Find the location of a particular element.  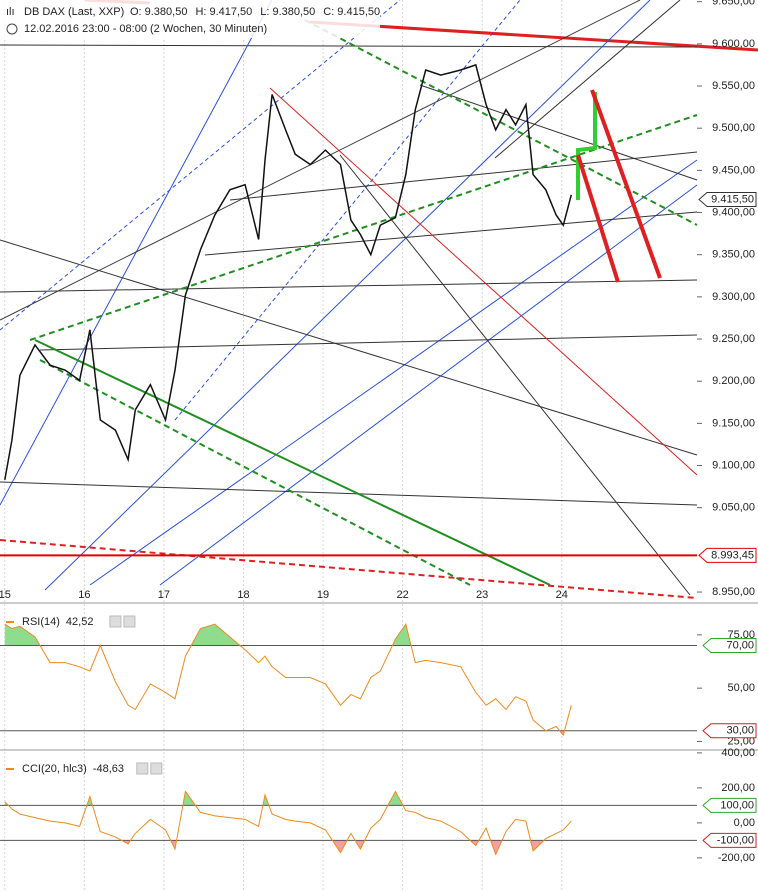

ohlc-name: H: is located at coordinates (200, 12).